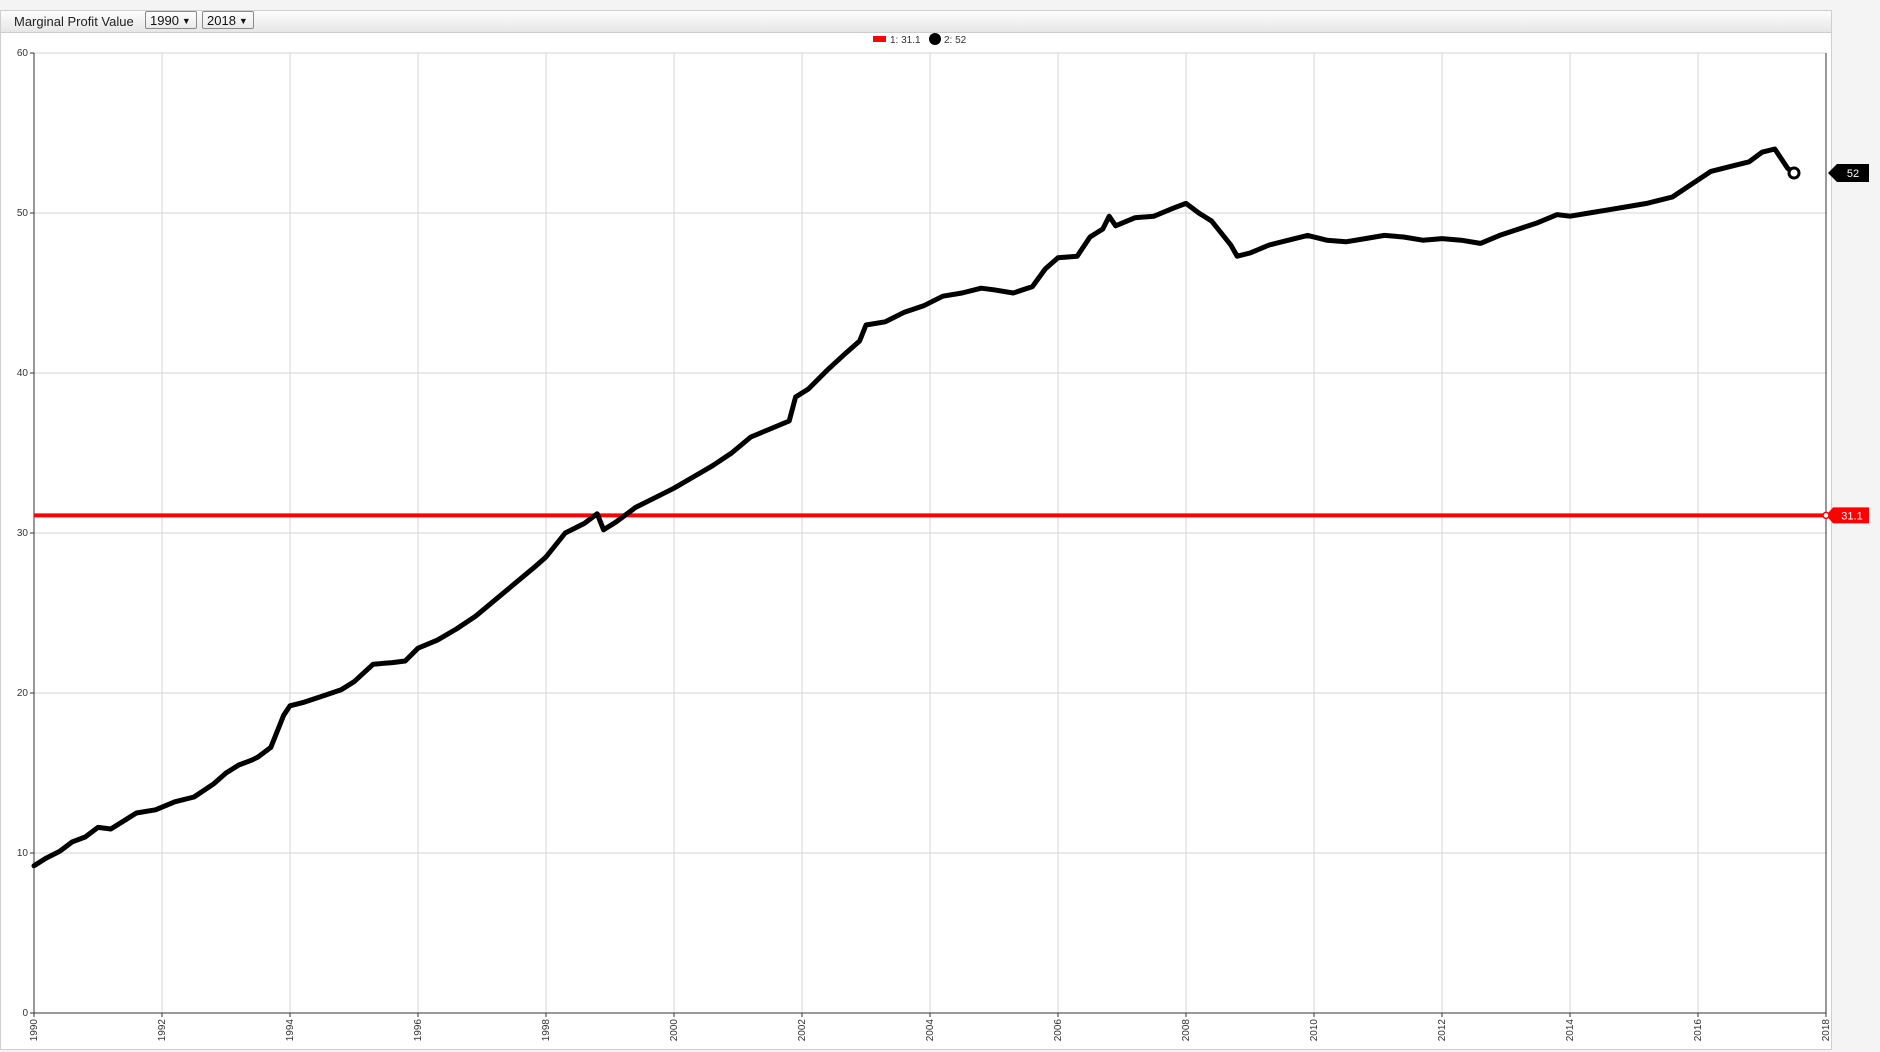  I want to click on start-year-select: 1990 ▼, so click(171, 20).